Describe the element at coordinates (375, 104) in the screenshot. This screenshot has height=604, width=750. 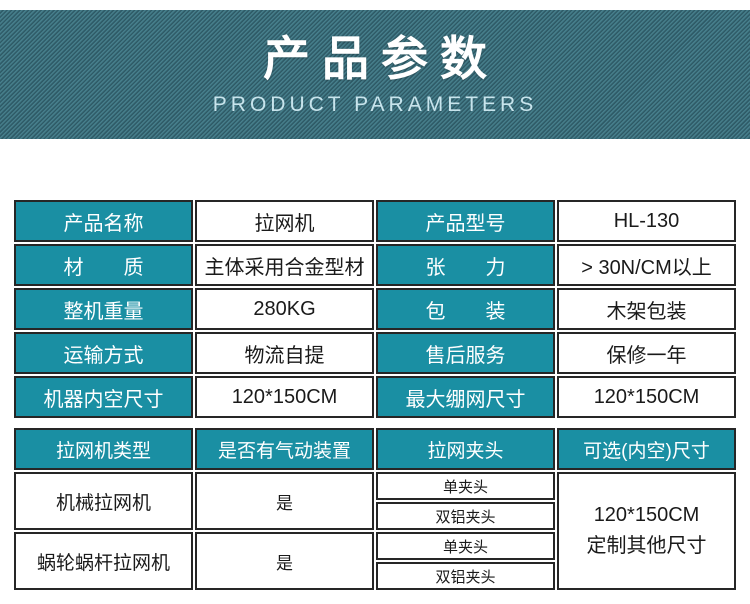
I see `page-subtitle: PRODUCT PARAMETERS` at that location.